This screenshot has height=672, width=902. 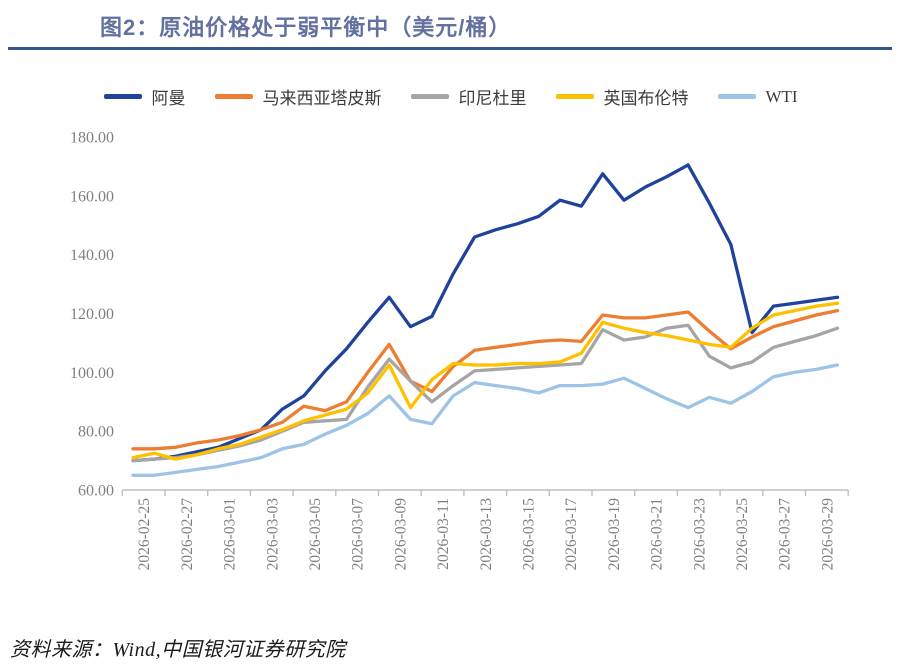 I want to click on title-underline, so click(x=450, y=48).